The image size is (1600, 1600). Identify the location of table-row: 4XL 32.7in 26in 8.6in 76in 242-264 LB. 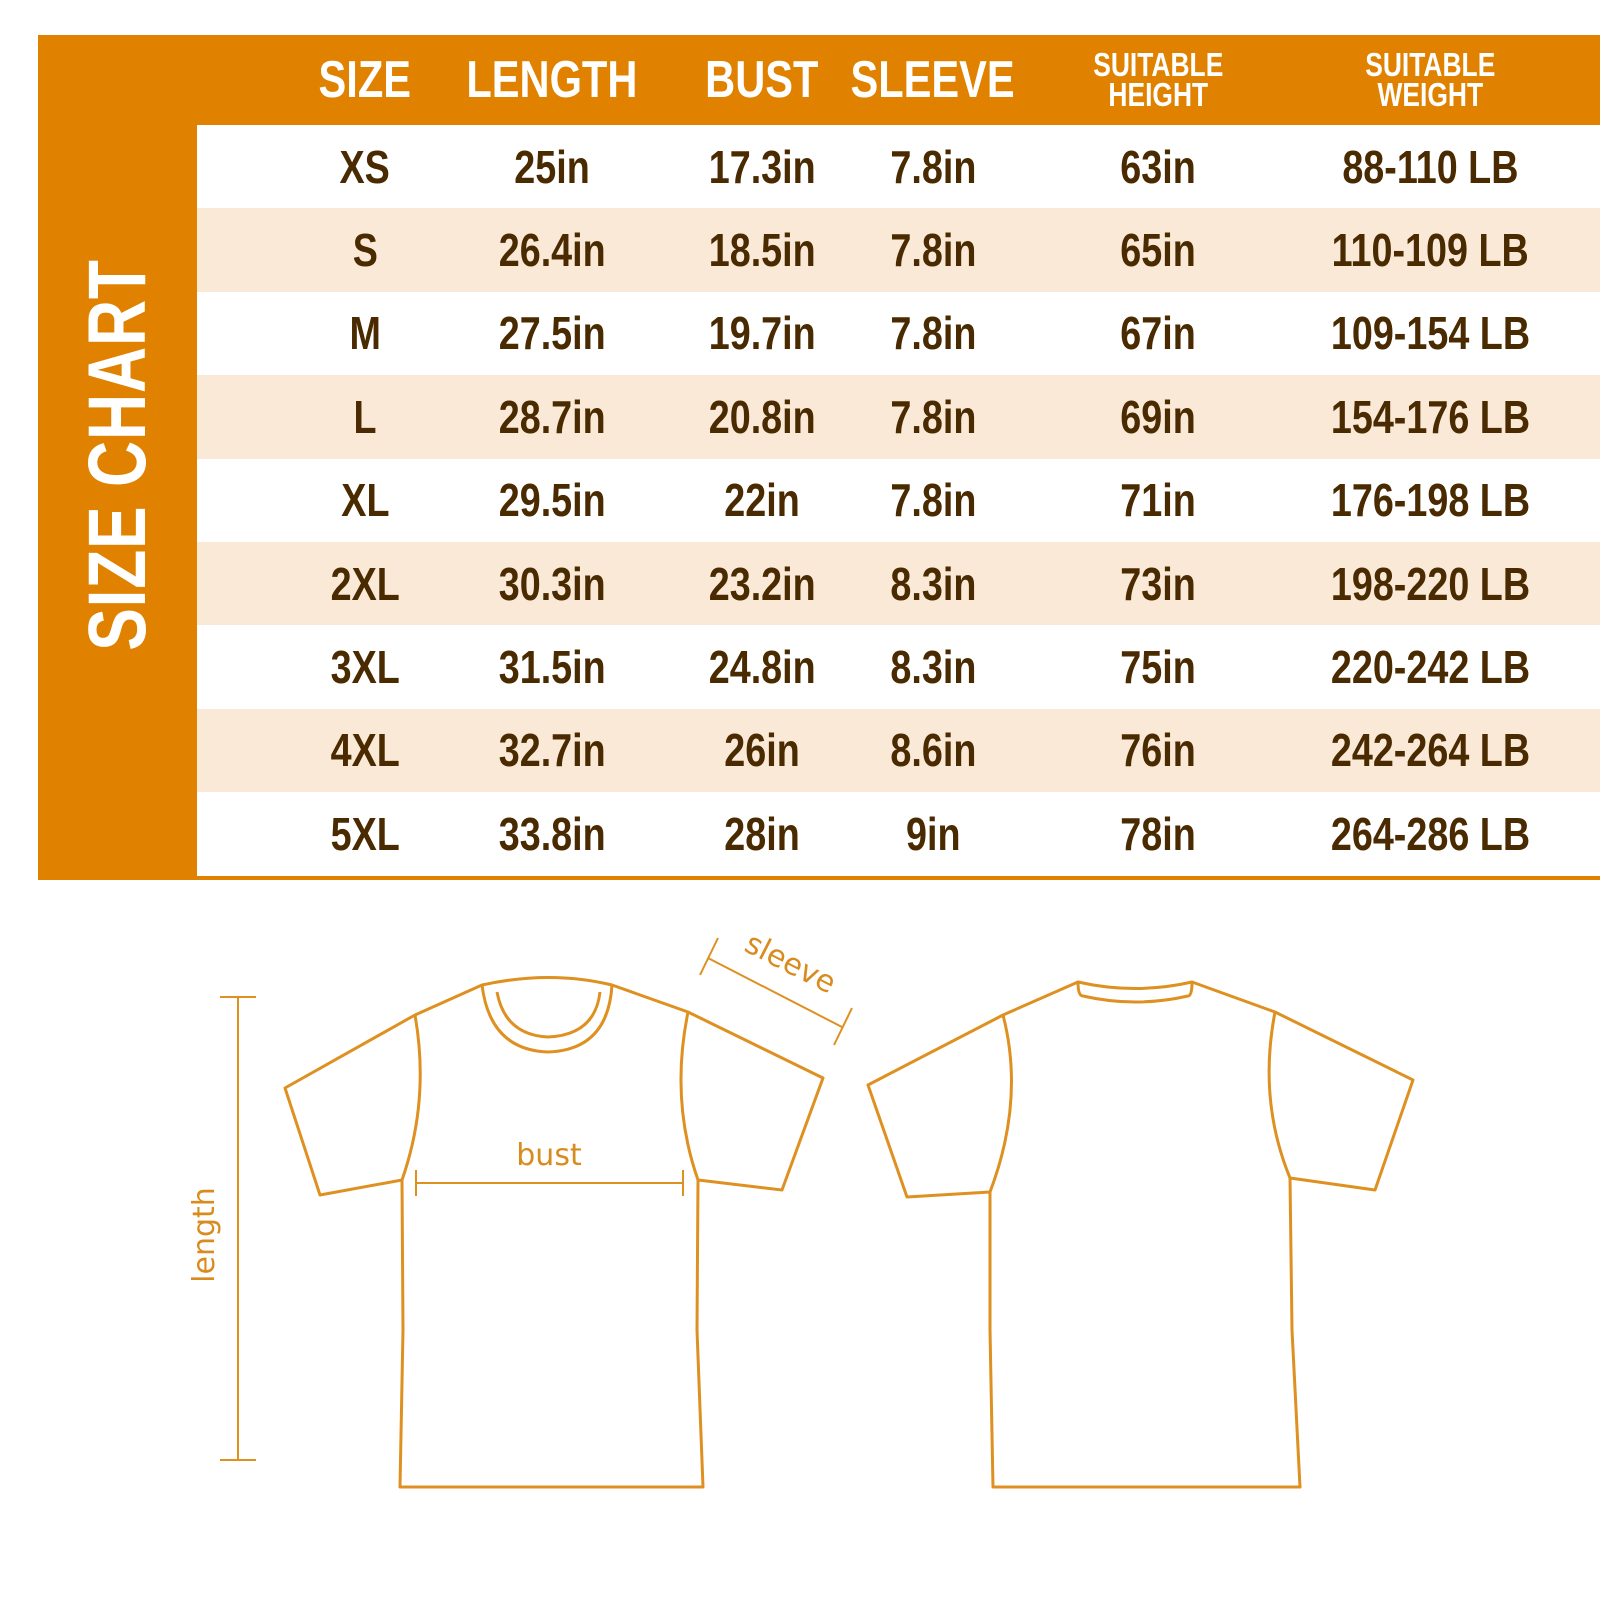
(898, 750).